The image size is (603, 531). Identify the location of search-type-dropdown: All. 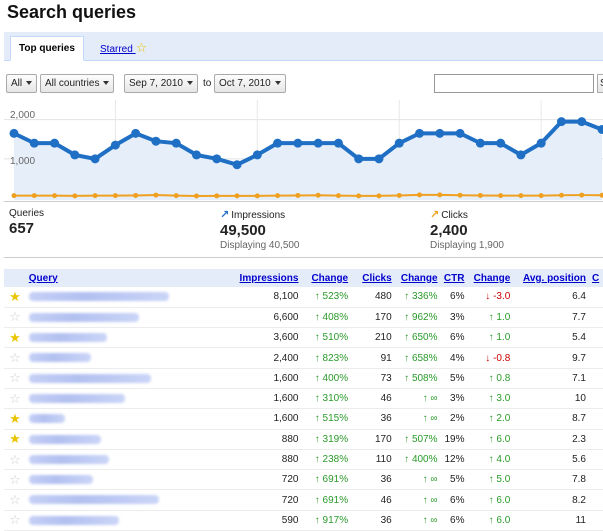
(22, 83).